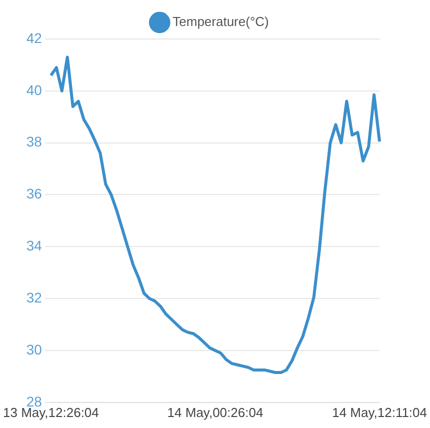 The width and height of the screenshot is (430, 428). I want to click on y-tick-label: 32, so click(34, 297).